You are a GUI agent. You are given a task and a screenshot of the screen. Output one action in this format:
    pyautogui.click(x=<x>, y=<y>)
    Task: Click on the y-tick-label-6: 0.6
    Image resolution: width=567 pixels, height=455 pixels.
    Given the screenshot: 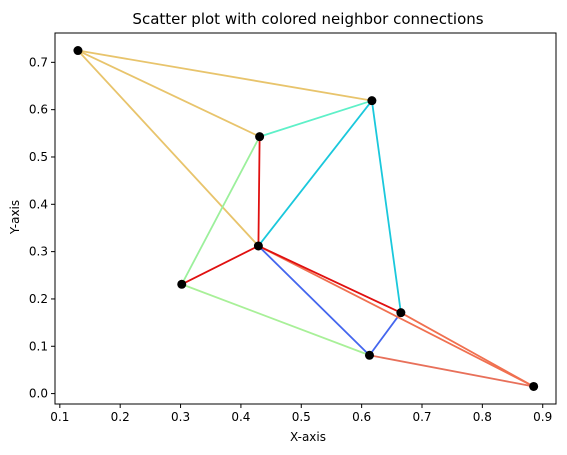 What is the action you would take?
    pyautogui.click(x=38, y=110)
    